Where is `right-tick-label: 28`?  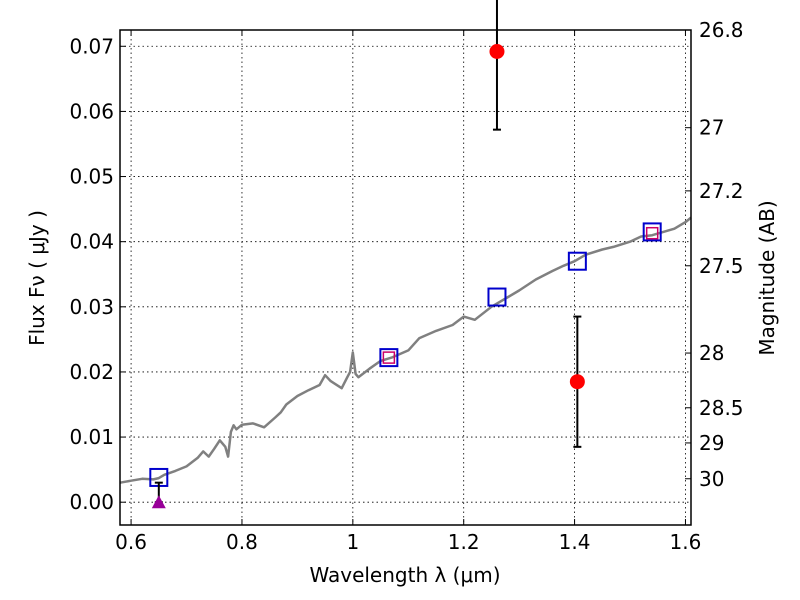 right-tick-label: 28 is located at coordinates (711, 353).